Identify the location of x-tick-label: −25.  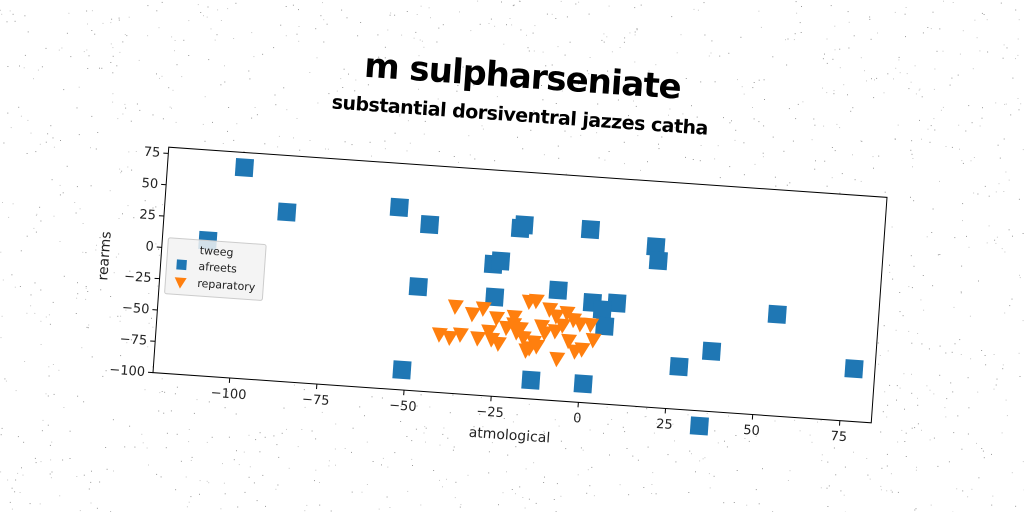
(490, 412).